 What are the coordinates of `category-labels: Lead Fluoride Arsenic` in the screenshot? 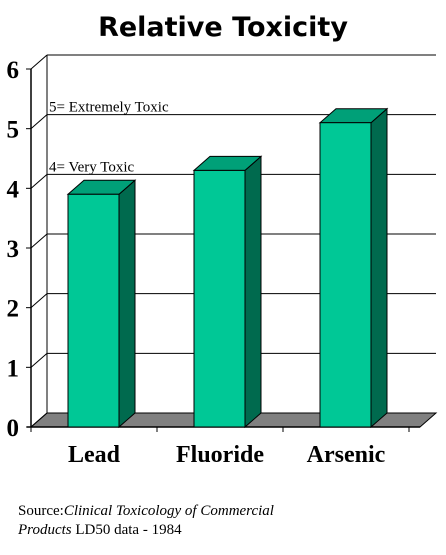 It's located at (227, 455).